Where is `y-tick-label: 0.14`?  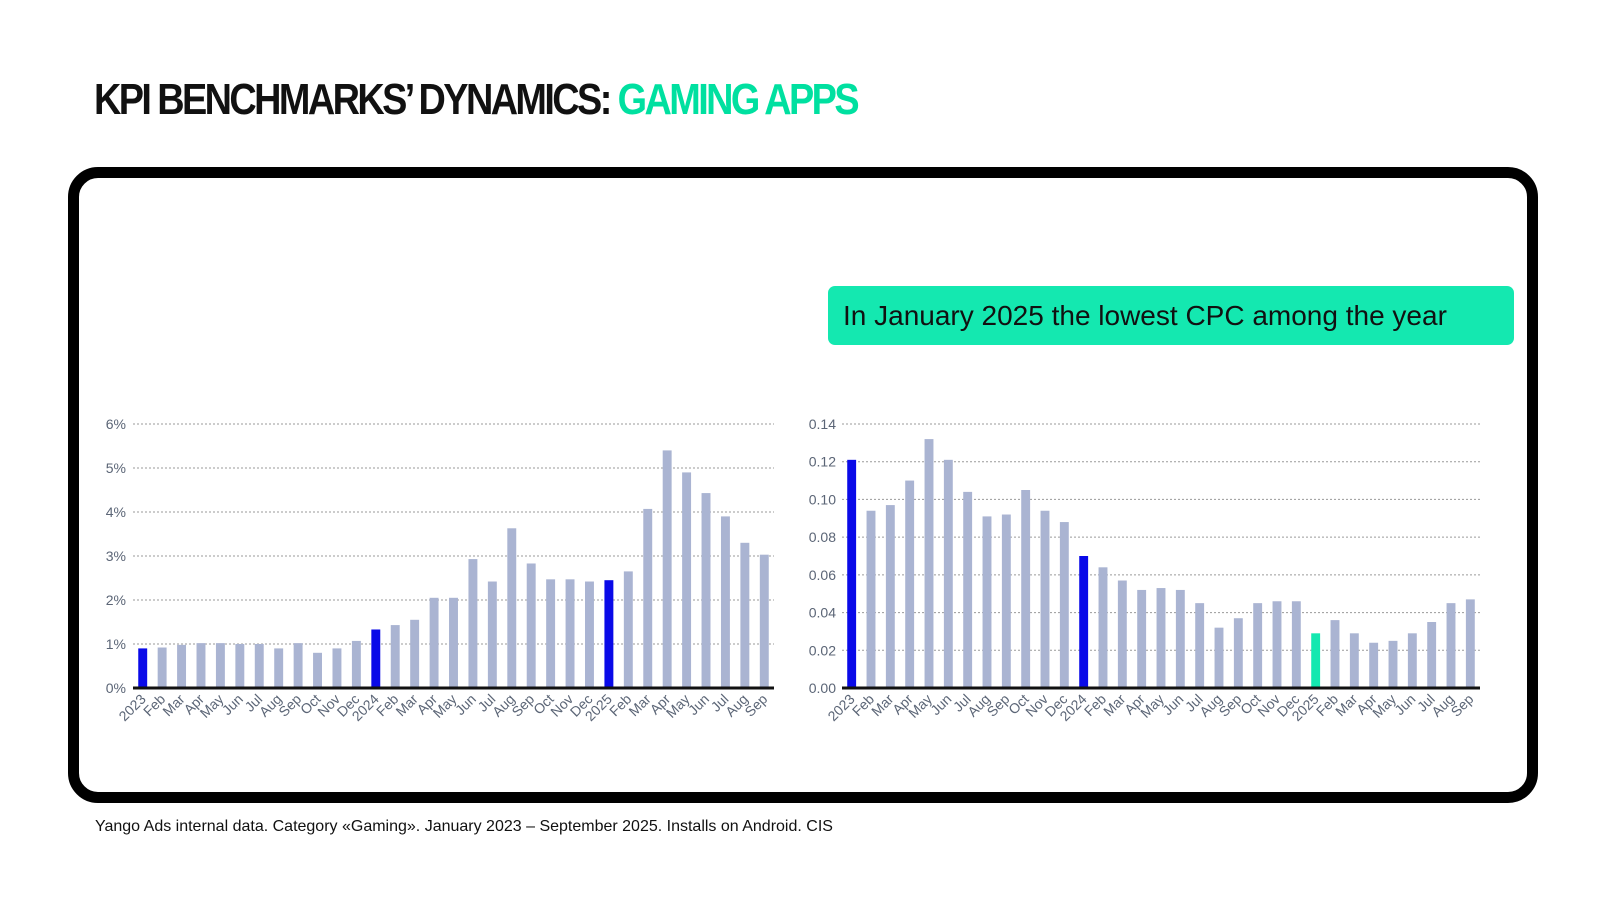
y-tick-label: 0.14 is located at coordinates (822, 424).